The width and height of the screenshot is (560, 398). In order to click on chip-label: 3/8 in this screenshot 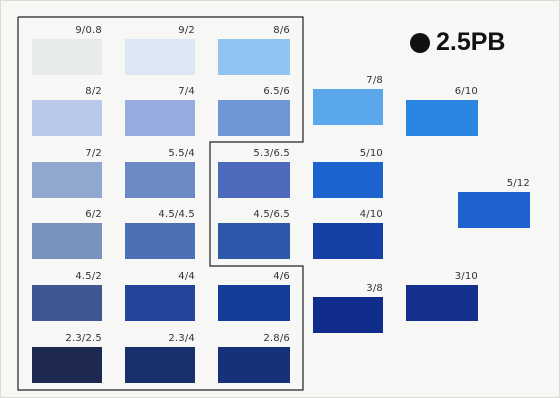, I will do `click(374, 288)`.